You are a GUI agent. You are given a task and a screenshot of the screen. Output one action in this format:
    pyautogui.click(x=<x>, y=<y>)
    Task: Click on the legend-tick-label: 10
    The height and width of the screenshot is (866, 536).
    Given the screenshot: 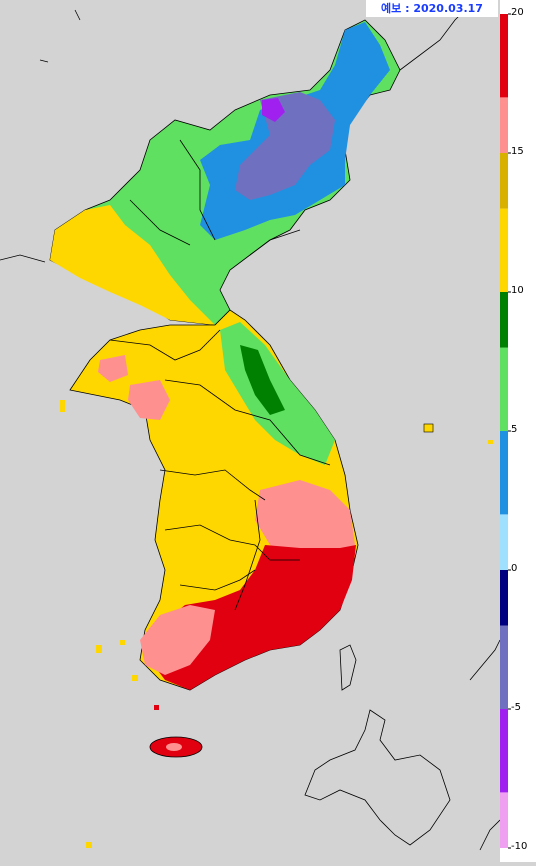 What is the action you would take?
    pyautogui.click(x=517, y=290)
    